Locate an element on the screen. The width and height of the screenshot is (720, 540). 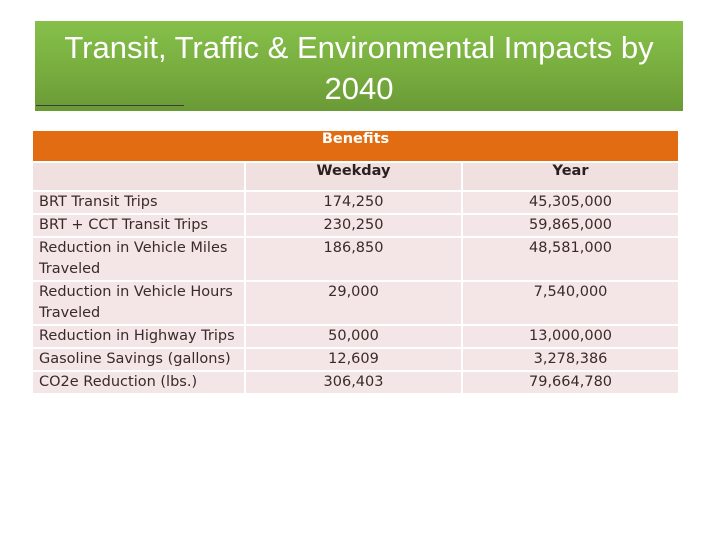
row-weekday-value: 29,000 is located at coordinates (353, 303).